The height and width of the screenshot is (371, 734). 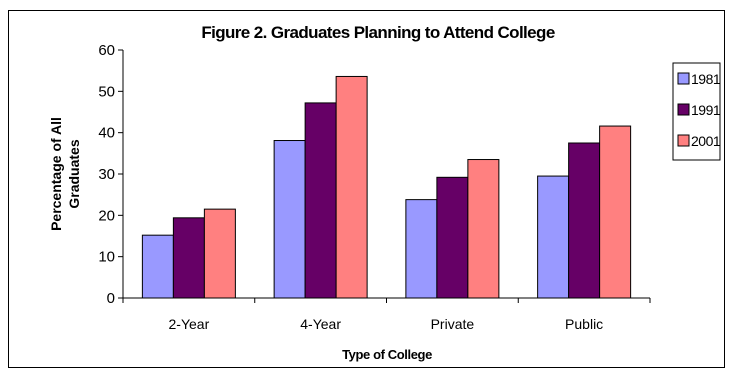 What do you see at coordinates (706, 79) in the screenshot?
I see `legend-label-1981: 1981` at bounding box center [706, 79].